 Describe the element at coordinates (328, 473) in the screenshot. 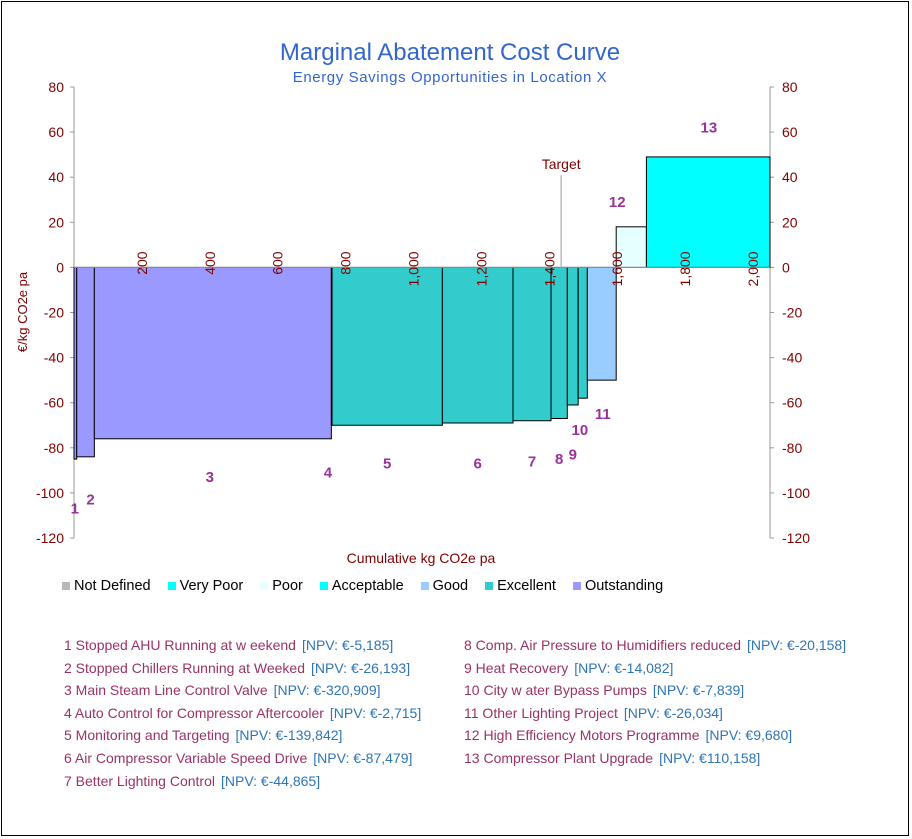

I see `bar-label-4: 4` at that location.